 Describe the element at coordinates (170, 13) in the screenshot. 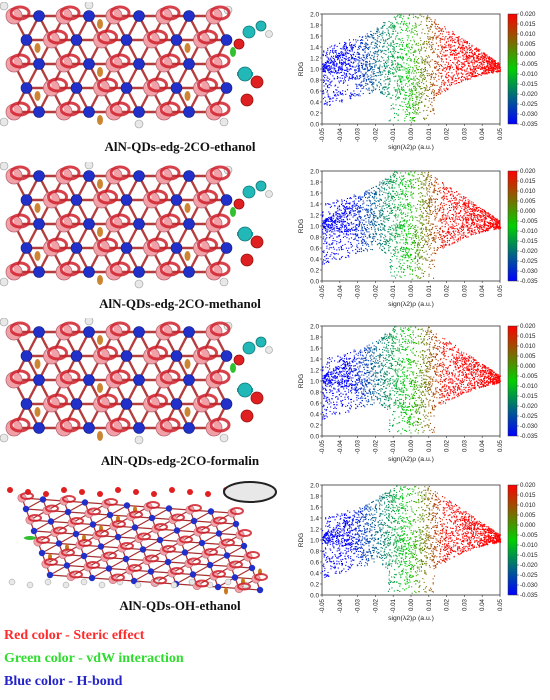

I see `steric-ring` at that location.